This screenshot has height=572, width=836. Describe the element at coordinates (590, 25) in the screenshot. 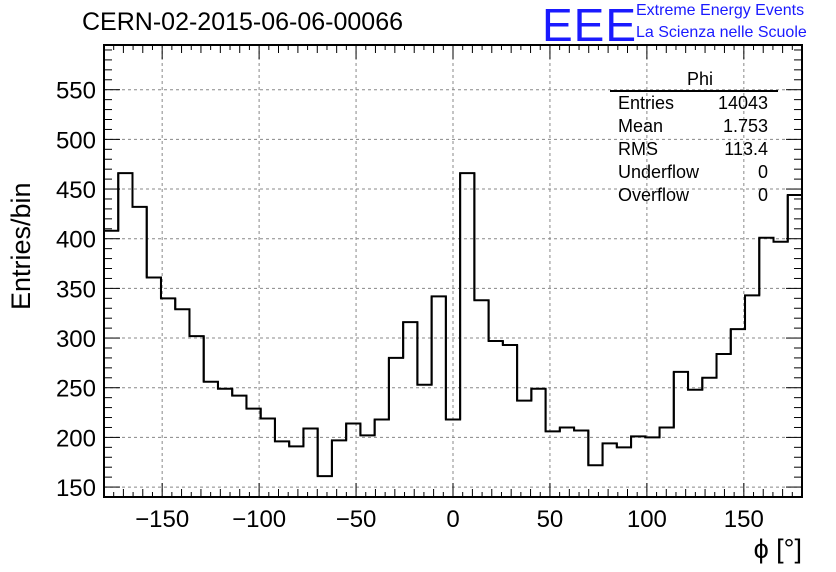

I see `eee-logo: EEE` at that location.